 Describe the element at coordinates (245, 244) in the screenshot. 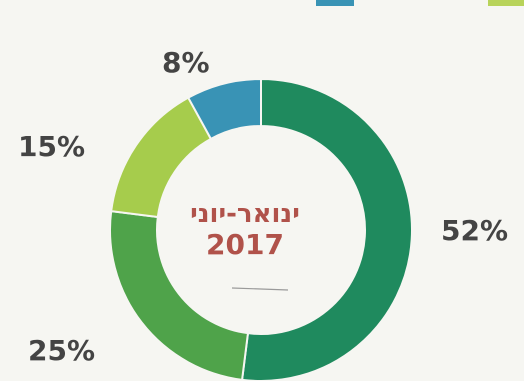

I see `chart-center-year: 2017` at that location.